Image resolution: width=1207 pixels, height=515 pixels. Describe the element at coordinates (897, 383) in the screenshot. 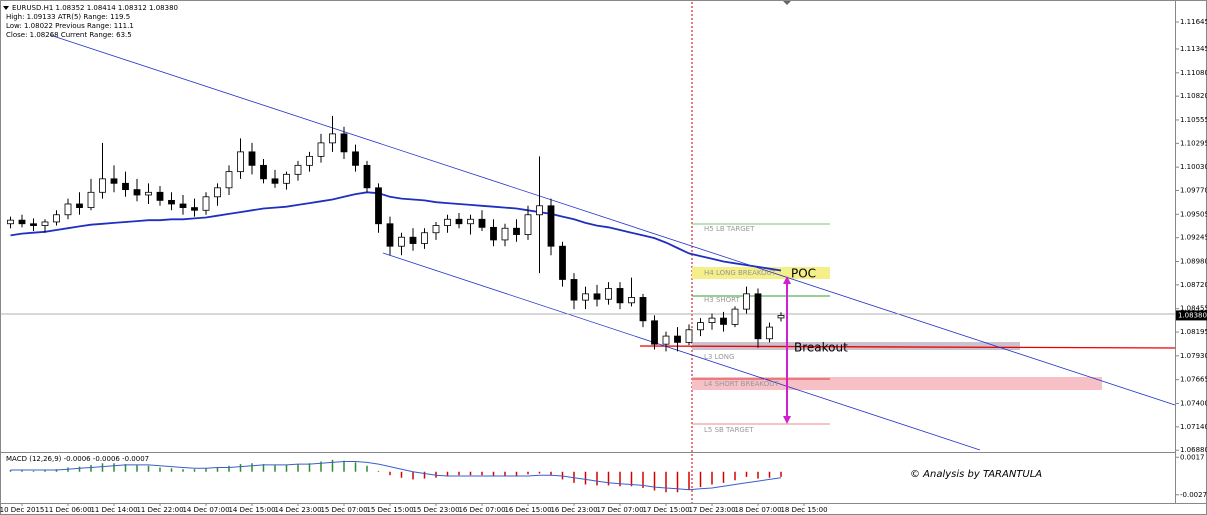

I see `l4-band` at that location.